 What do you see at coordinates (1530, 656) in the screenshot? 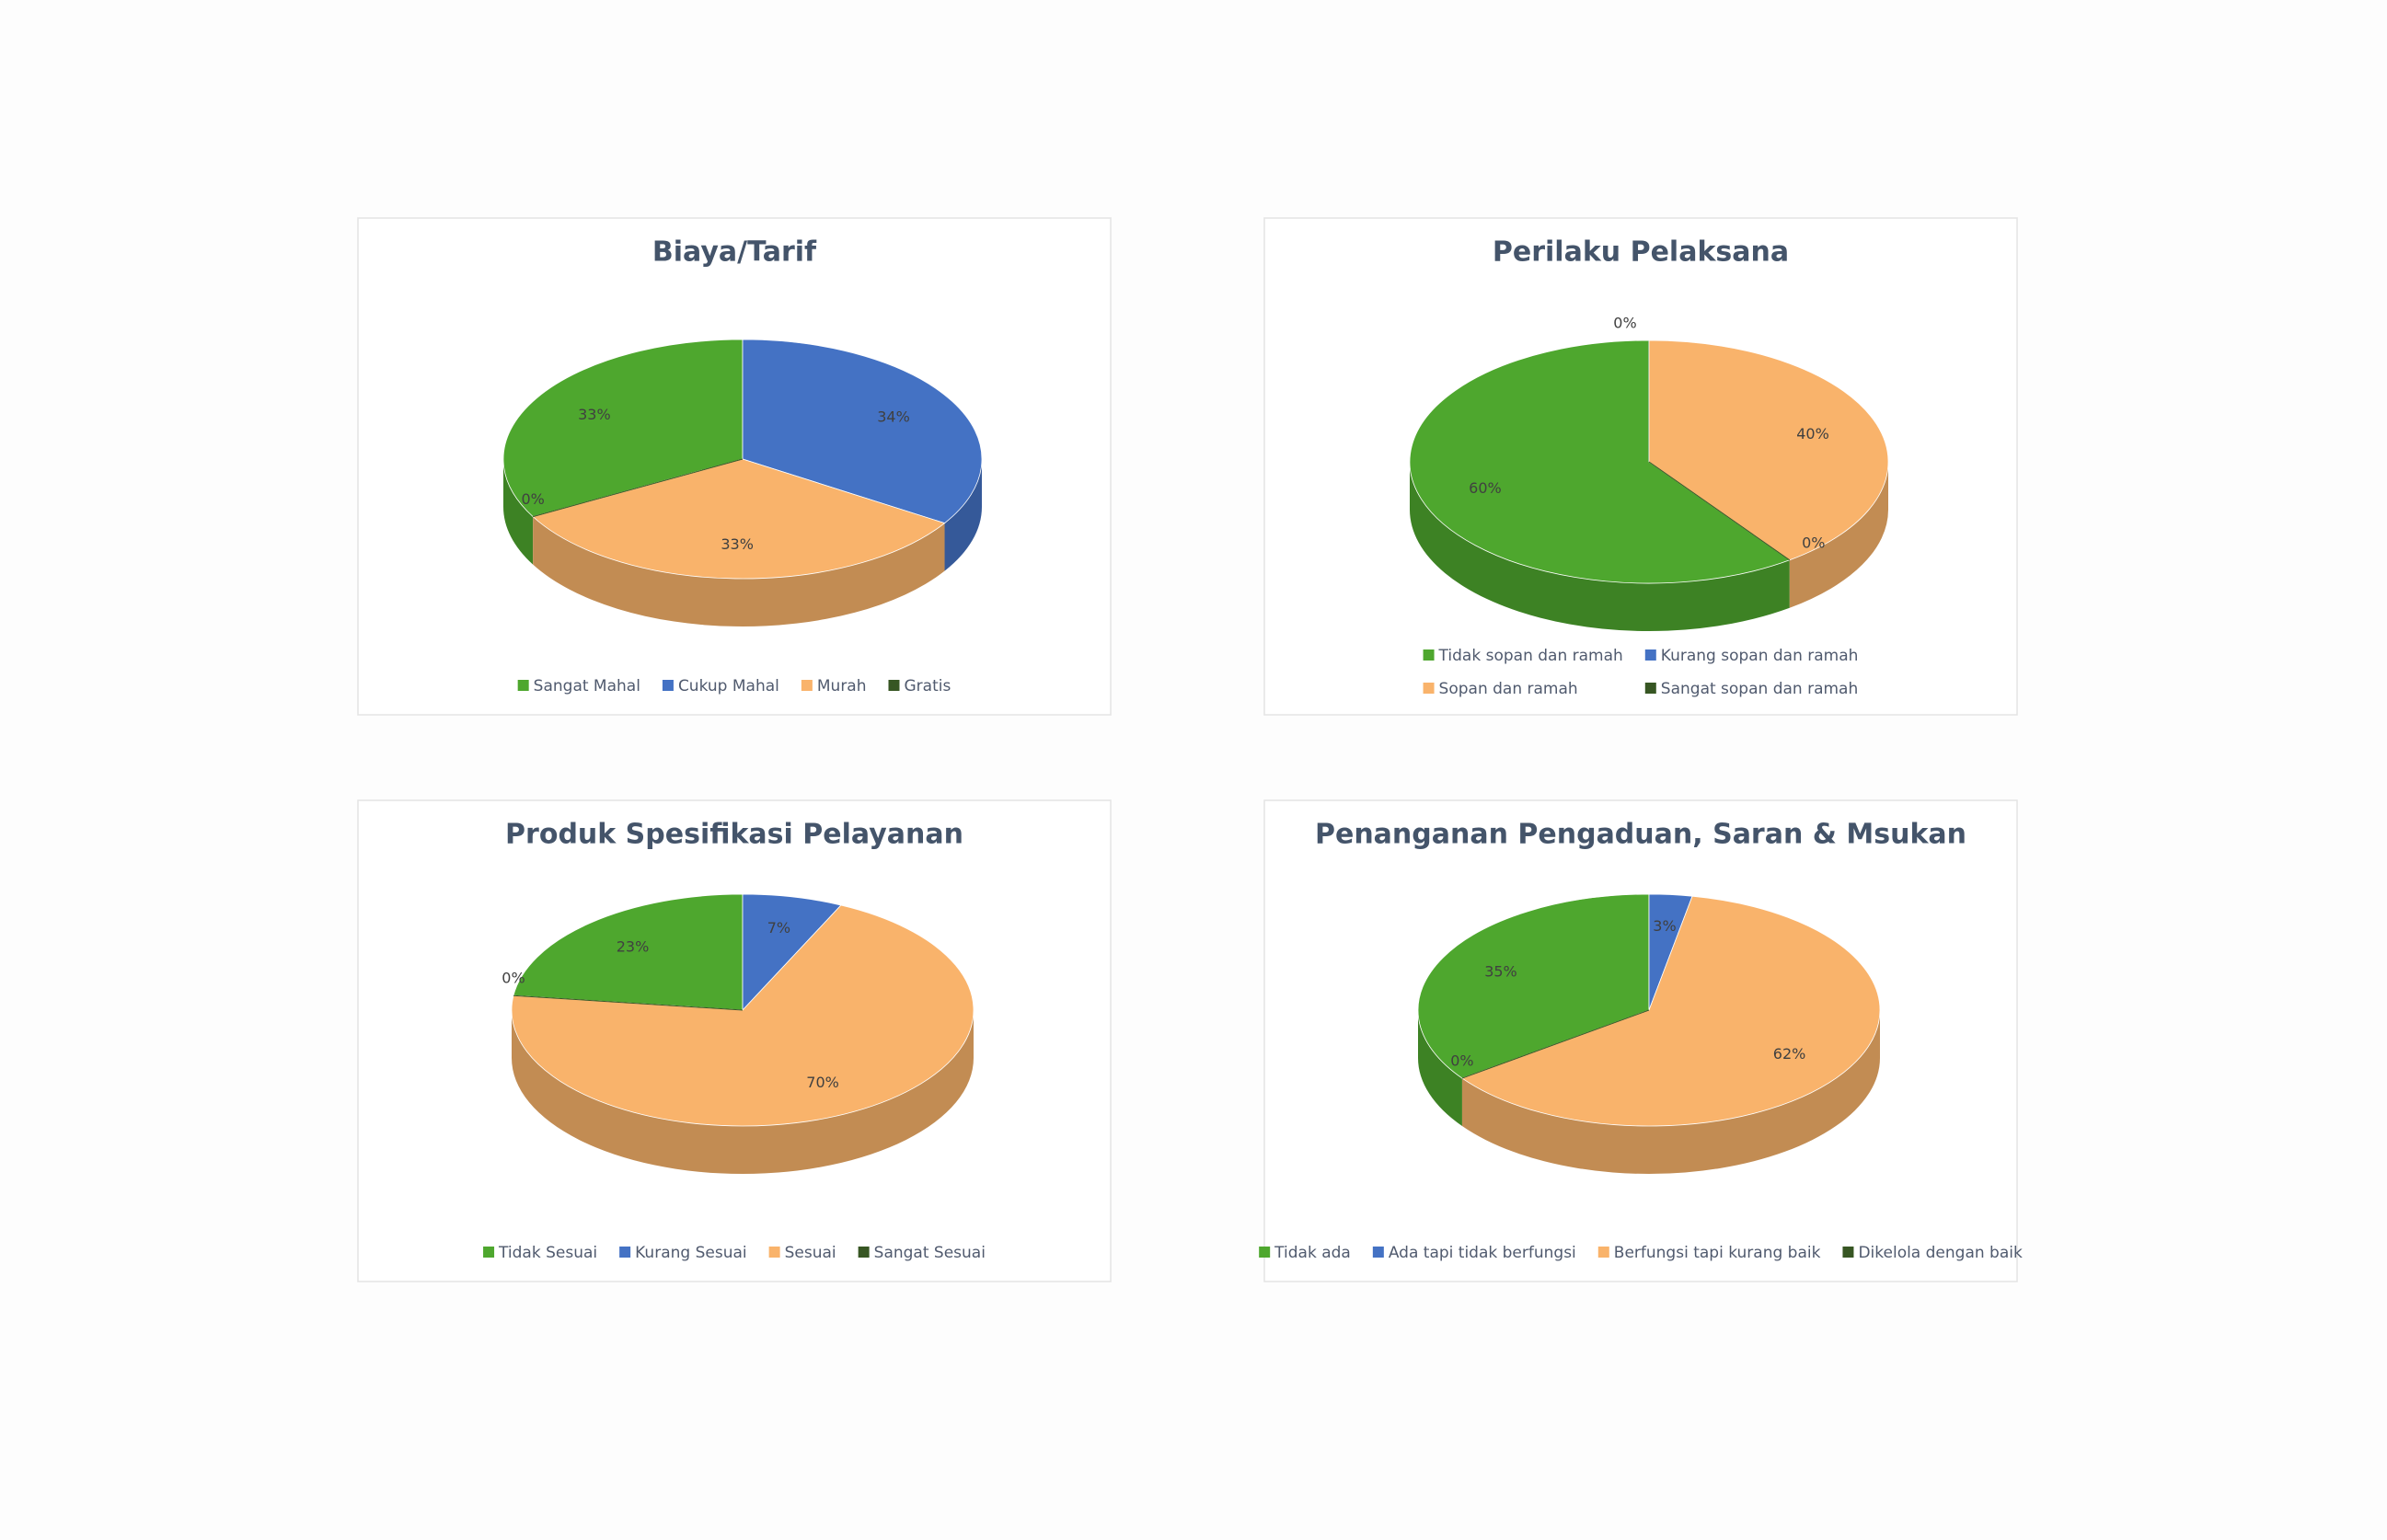
I see `legend-label: Tidak sopan dan ramah` at bounding box center [1530, 656].